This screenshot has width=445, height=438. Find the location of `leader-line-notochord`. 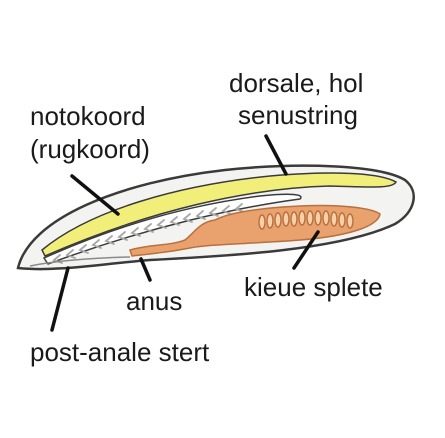

leader-line-notochord is located at coordinates (95, 195).